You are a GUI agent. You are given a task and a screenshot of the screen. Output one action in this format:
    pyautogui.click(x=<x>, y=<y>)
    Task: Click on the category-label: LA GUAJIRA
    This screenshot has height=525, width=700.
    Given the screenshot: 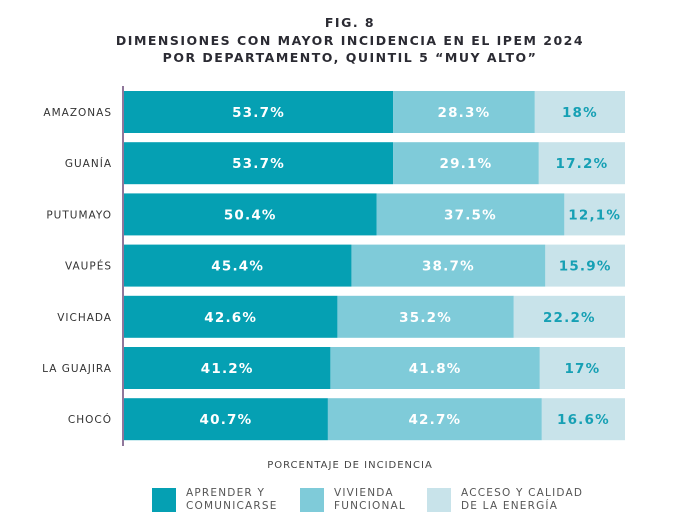 What is the action you would take?
    pyautogui.click(x=77, y=369)
    